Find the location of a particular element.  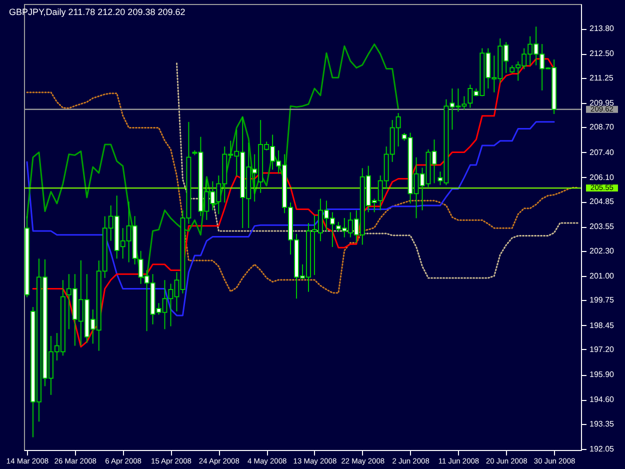

y-tick-label: 213.80 is located at coordinates (602, 29).